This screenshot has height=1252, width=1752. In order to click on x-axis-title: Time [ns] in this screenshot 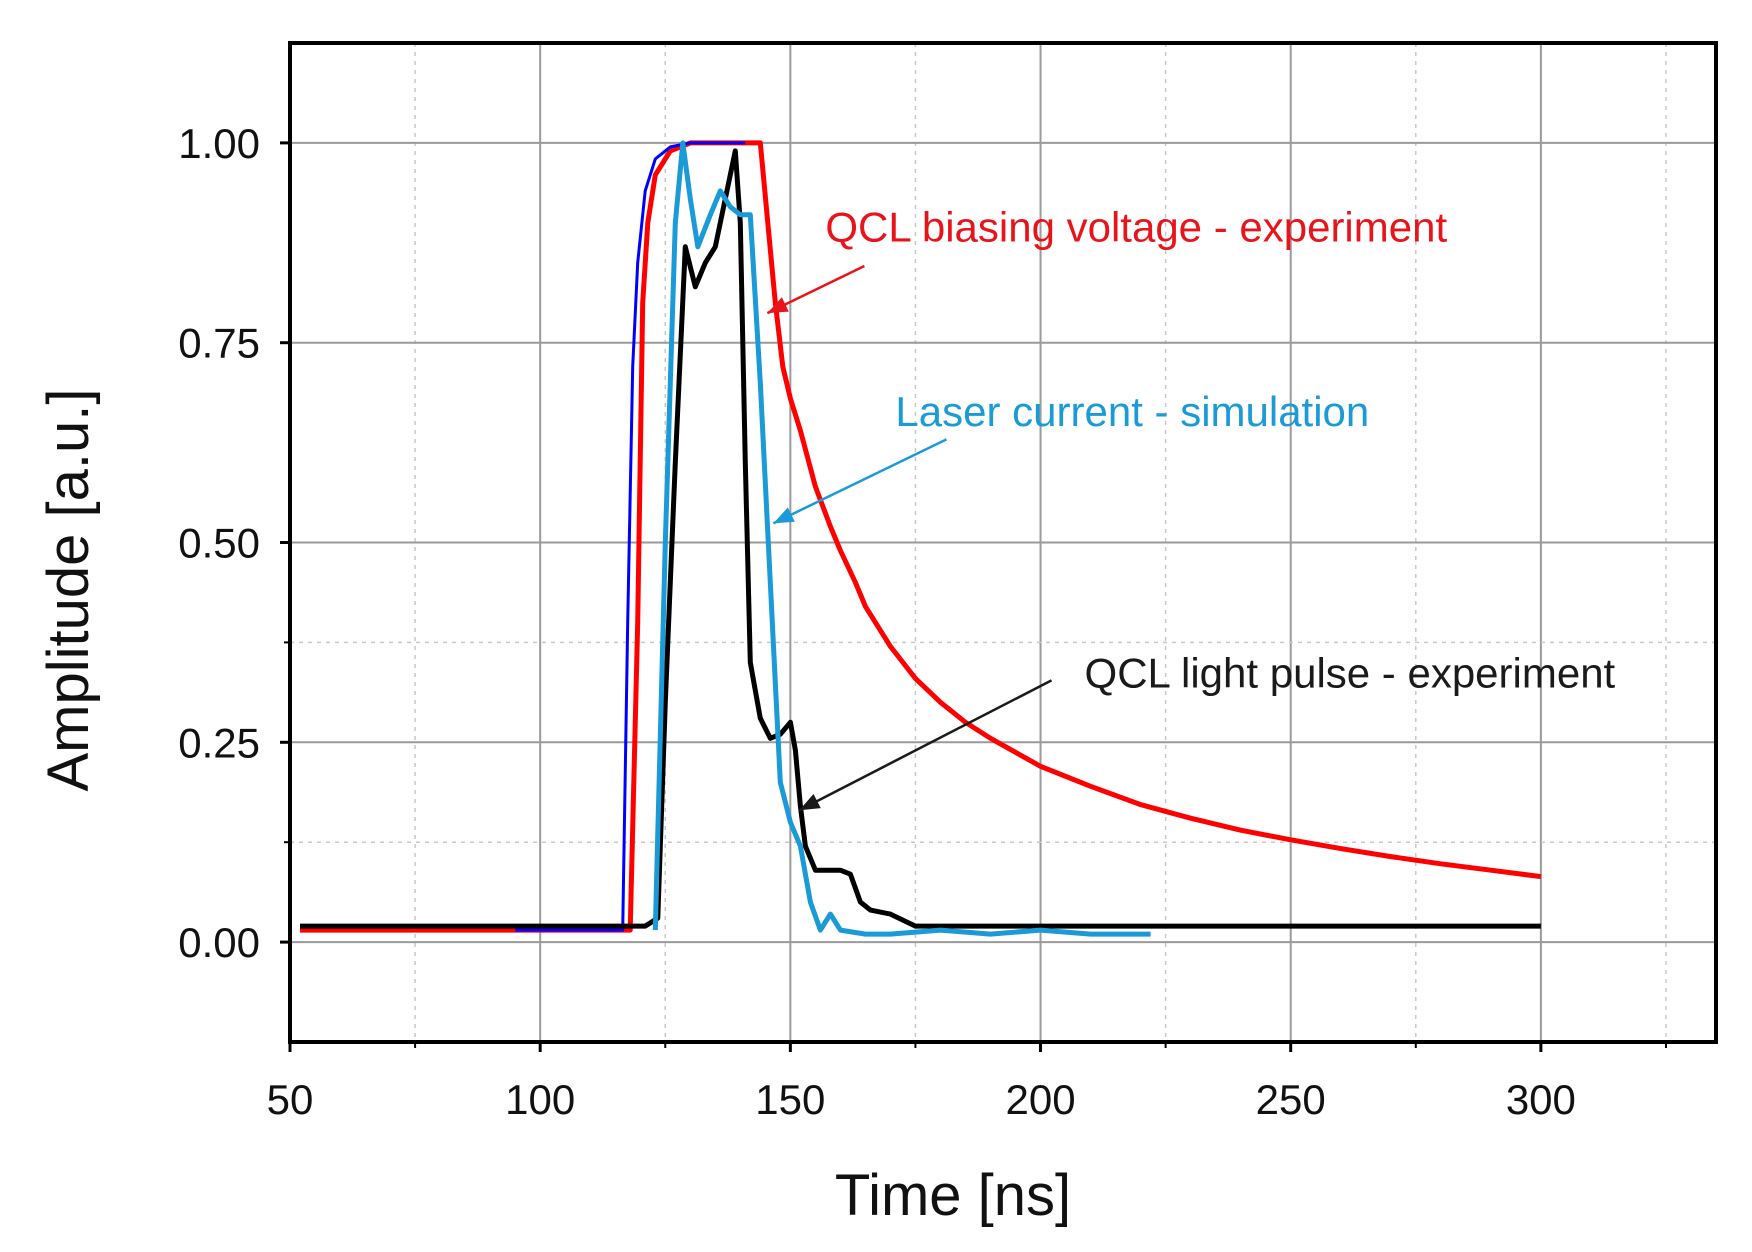, I will do `click(953, 1195)`.